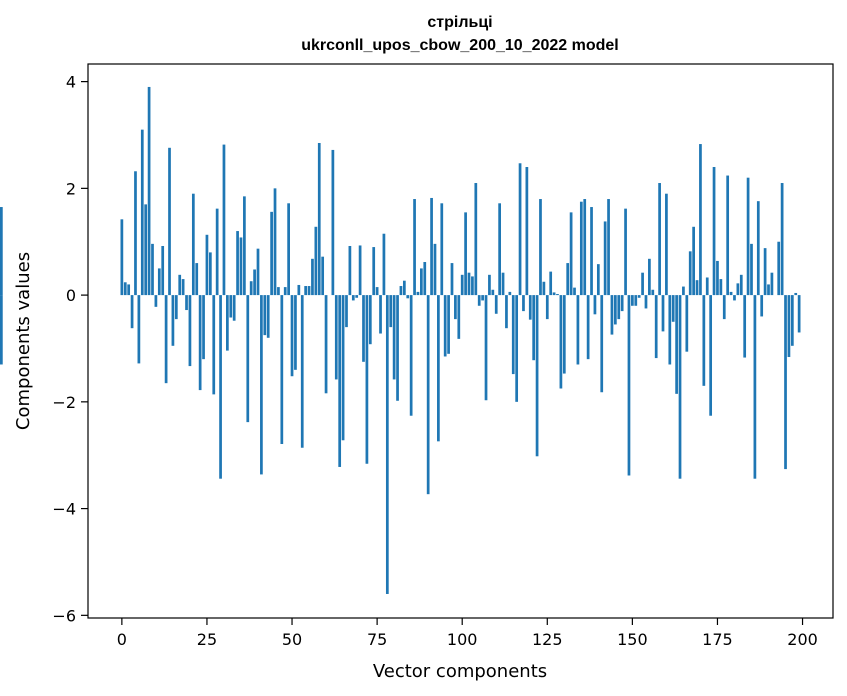 The height and width of the screenshot is (696, 847). Describe the element at coordinates (467, 633) in the screenshot. I see `x-axis-ticks: 0 25 50 75 100 125 150 175 200` at that location.